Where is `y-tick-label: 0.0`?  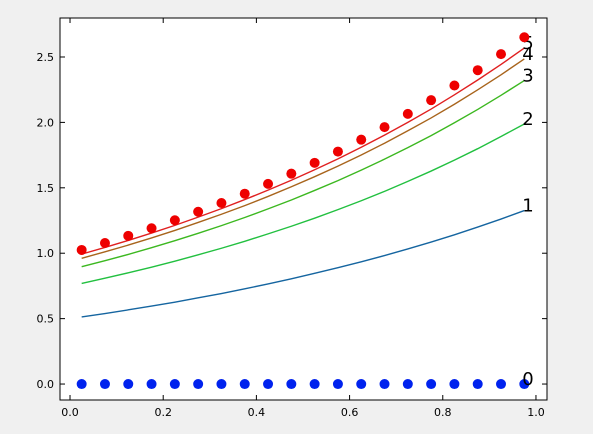
y-tick-label: 0.0 is located at coordinates (46, 384).